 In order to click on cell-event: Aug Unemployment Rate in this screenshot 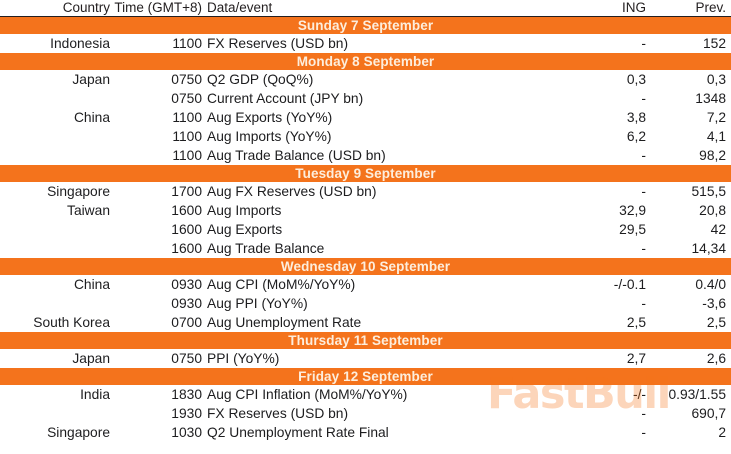, I will do `click(284, 322)`.